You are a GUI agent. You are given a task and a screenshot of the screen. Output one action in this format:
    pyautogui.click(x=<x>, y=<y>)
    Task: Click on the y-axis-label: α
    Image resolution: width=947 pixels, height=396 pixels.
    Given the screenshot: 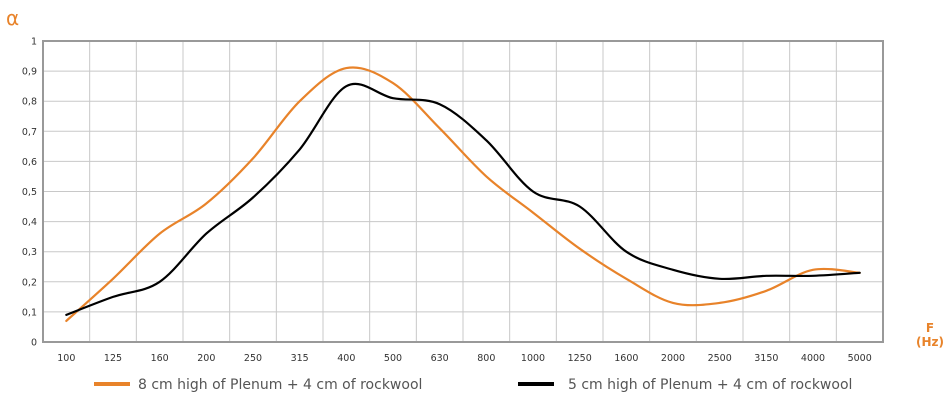 What is the action you would take?
    pyautogui.click(x=12, y=18)
    